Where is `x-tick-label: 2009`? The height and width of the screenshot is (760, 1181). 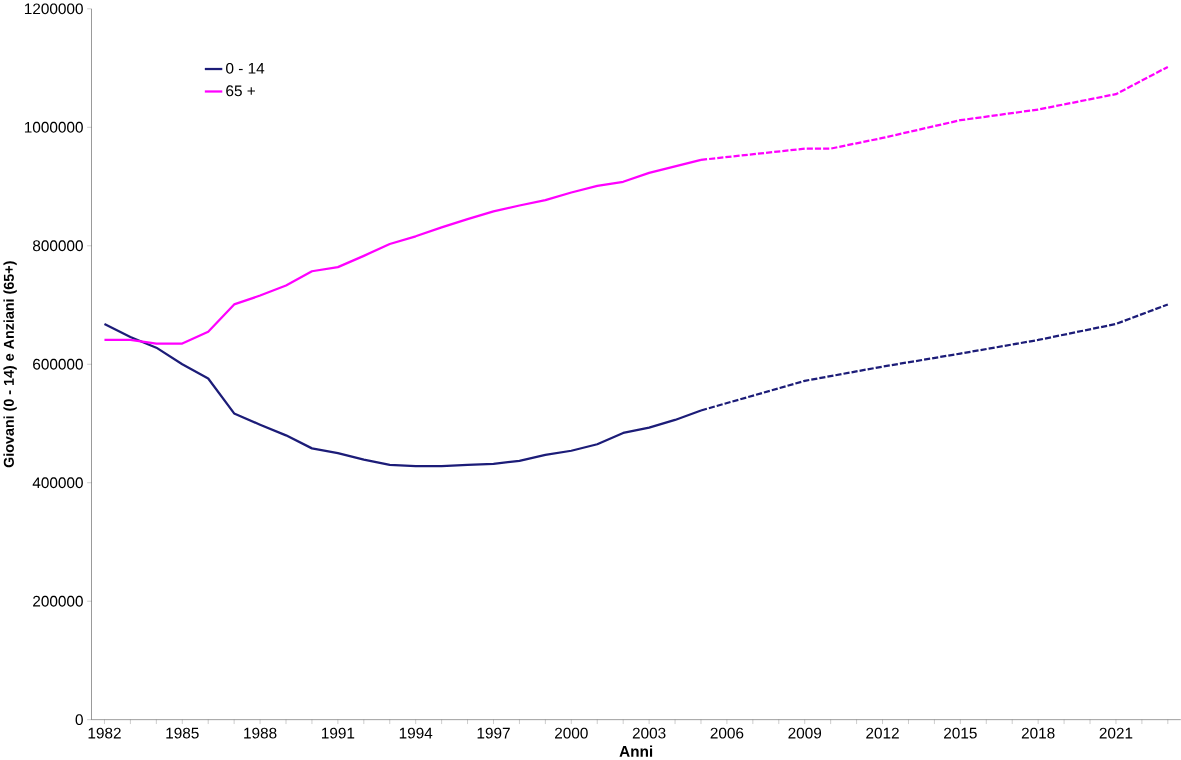
x-tick-label: 2009 is located at coordinates (805, 733).